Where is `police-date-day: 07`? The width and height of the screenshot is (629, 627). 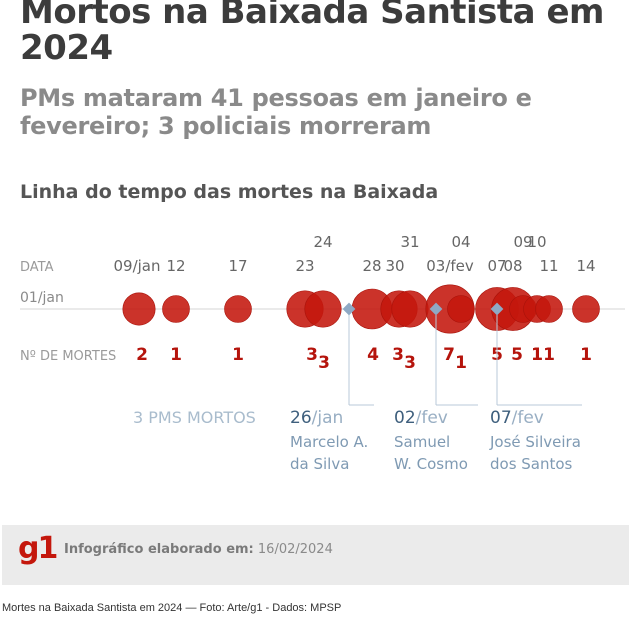 police-date-day: 07 is located at coordinates (501, 418).